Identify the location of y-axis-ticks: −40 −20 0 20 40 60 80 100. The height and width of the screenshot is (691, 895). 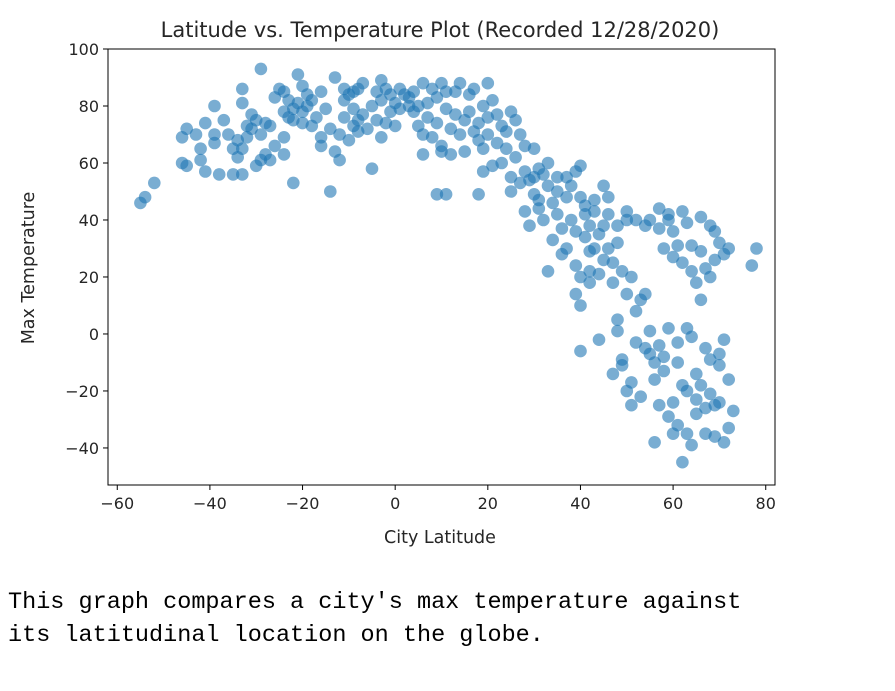
(86, 249).